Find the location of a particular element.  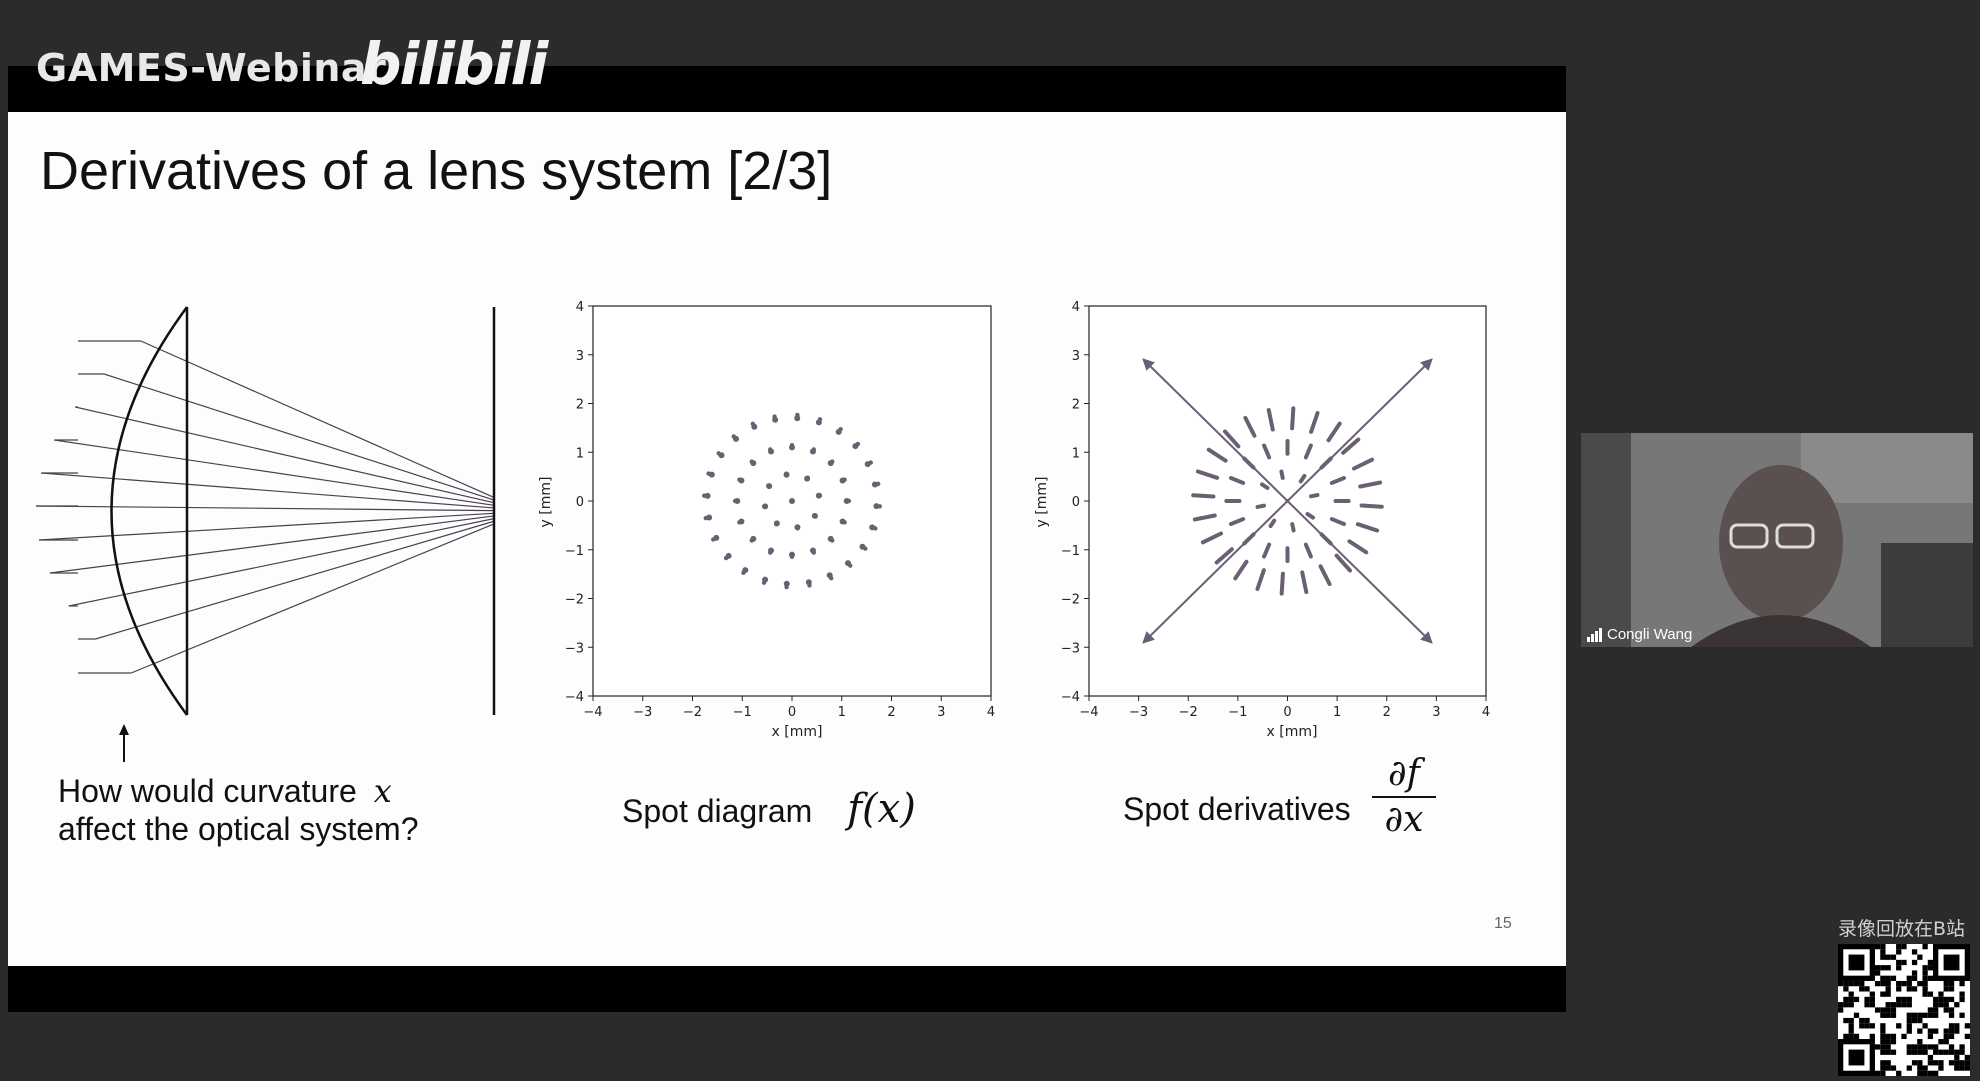

deriv-xlabel: x [mm] is located at coordinates (1292, 732).